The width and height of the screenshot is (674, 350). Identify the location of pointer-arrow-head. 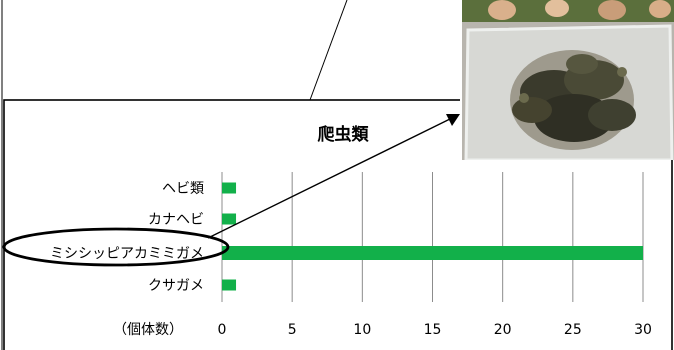
(453, 120).